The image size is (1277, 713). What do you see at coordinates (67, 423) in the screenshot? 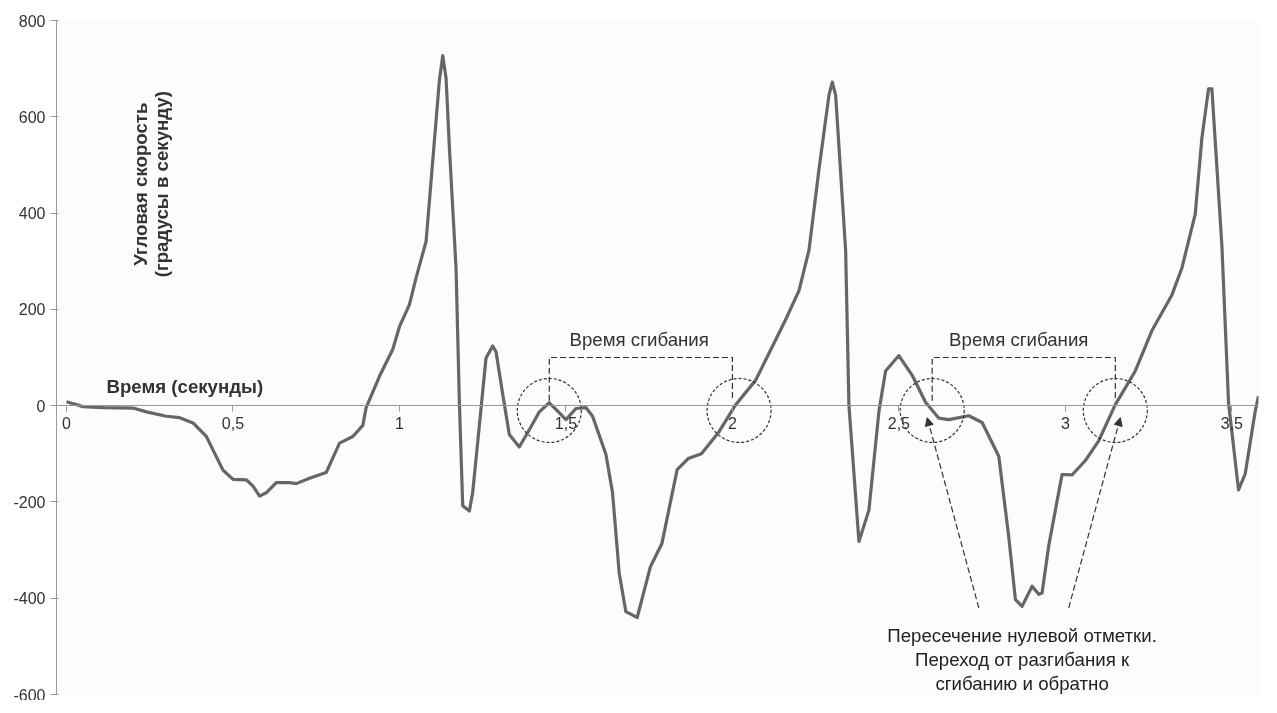
I see `x-tick-label: 0` at bounding box center [67, 423].